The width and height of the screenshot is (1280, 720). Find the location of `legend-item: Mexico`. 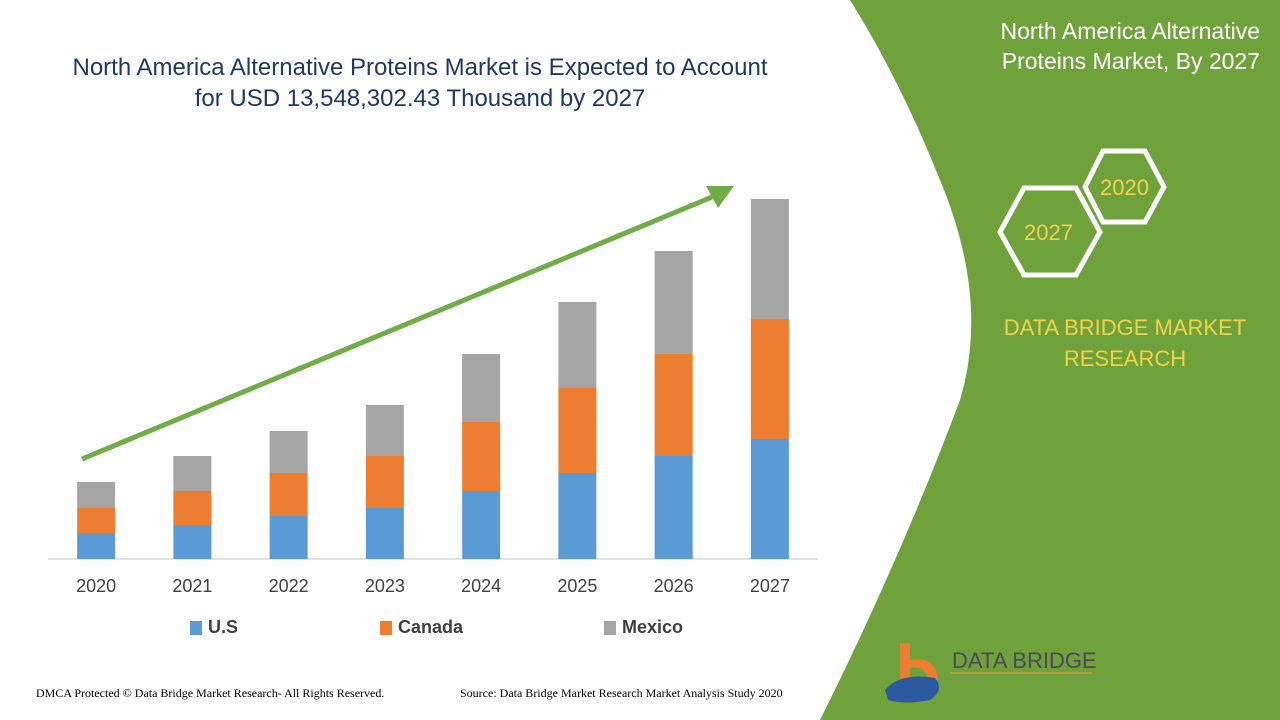

legend-item: Mexico is located at coordinates (643, 627).